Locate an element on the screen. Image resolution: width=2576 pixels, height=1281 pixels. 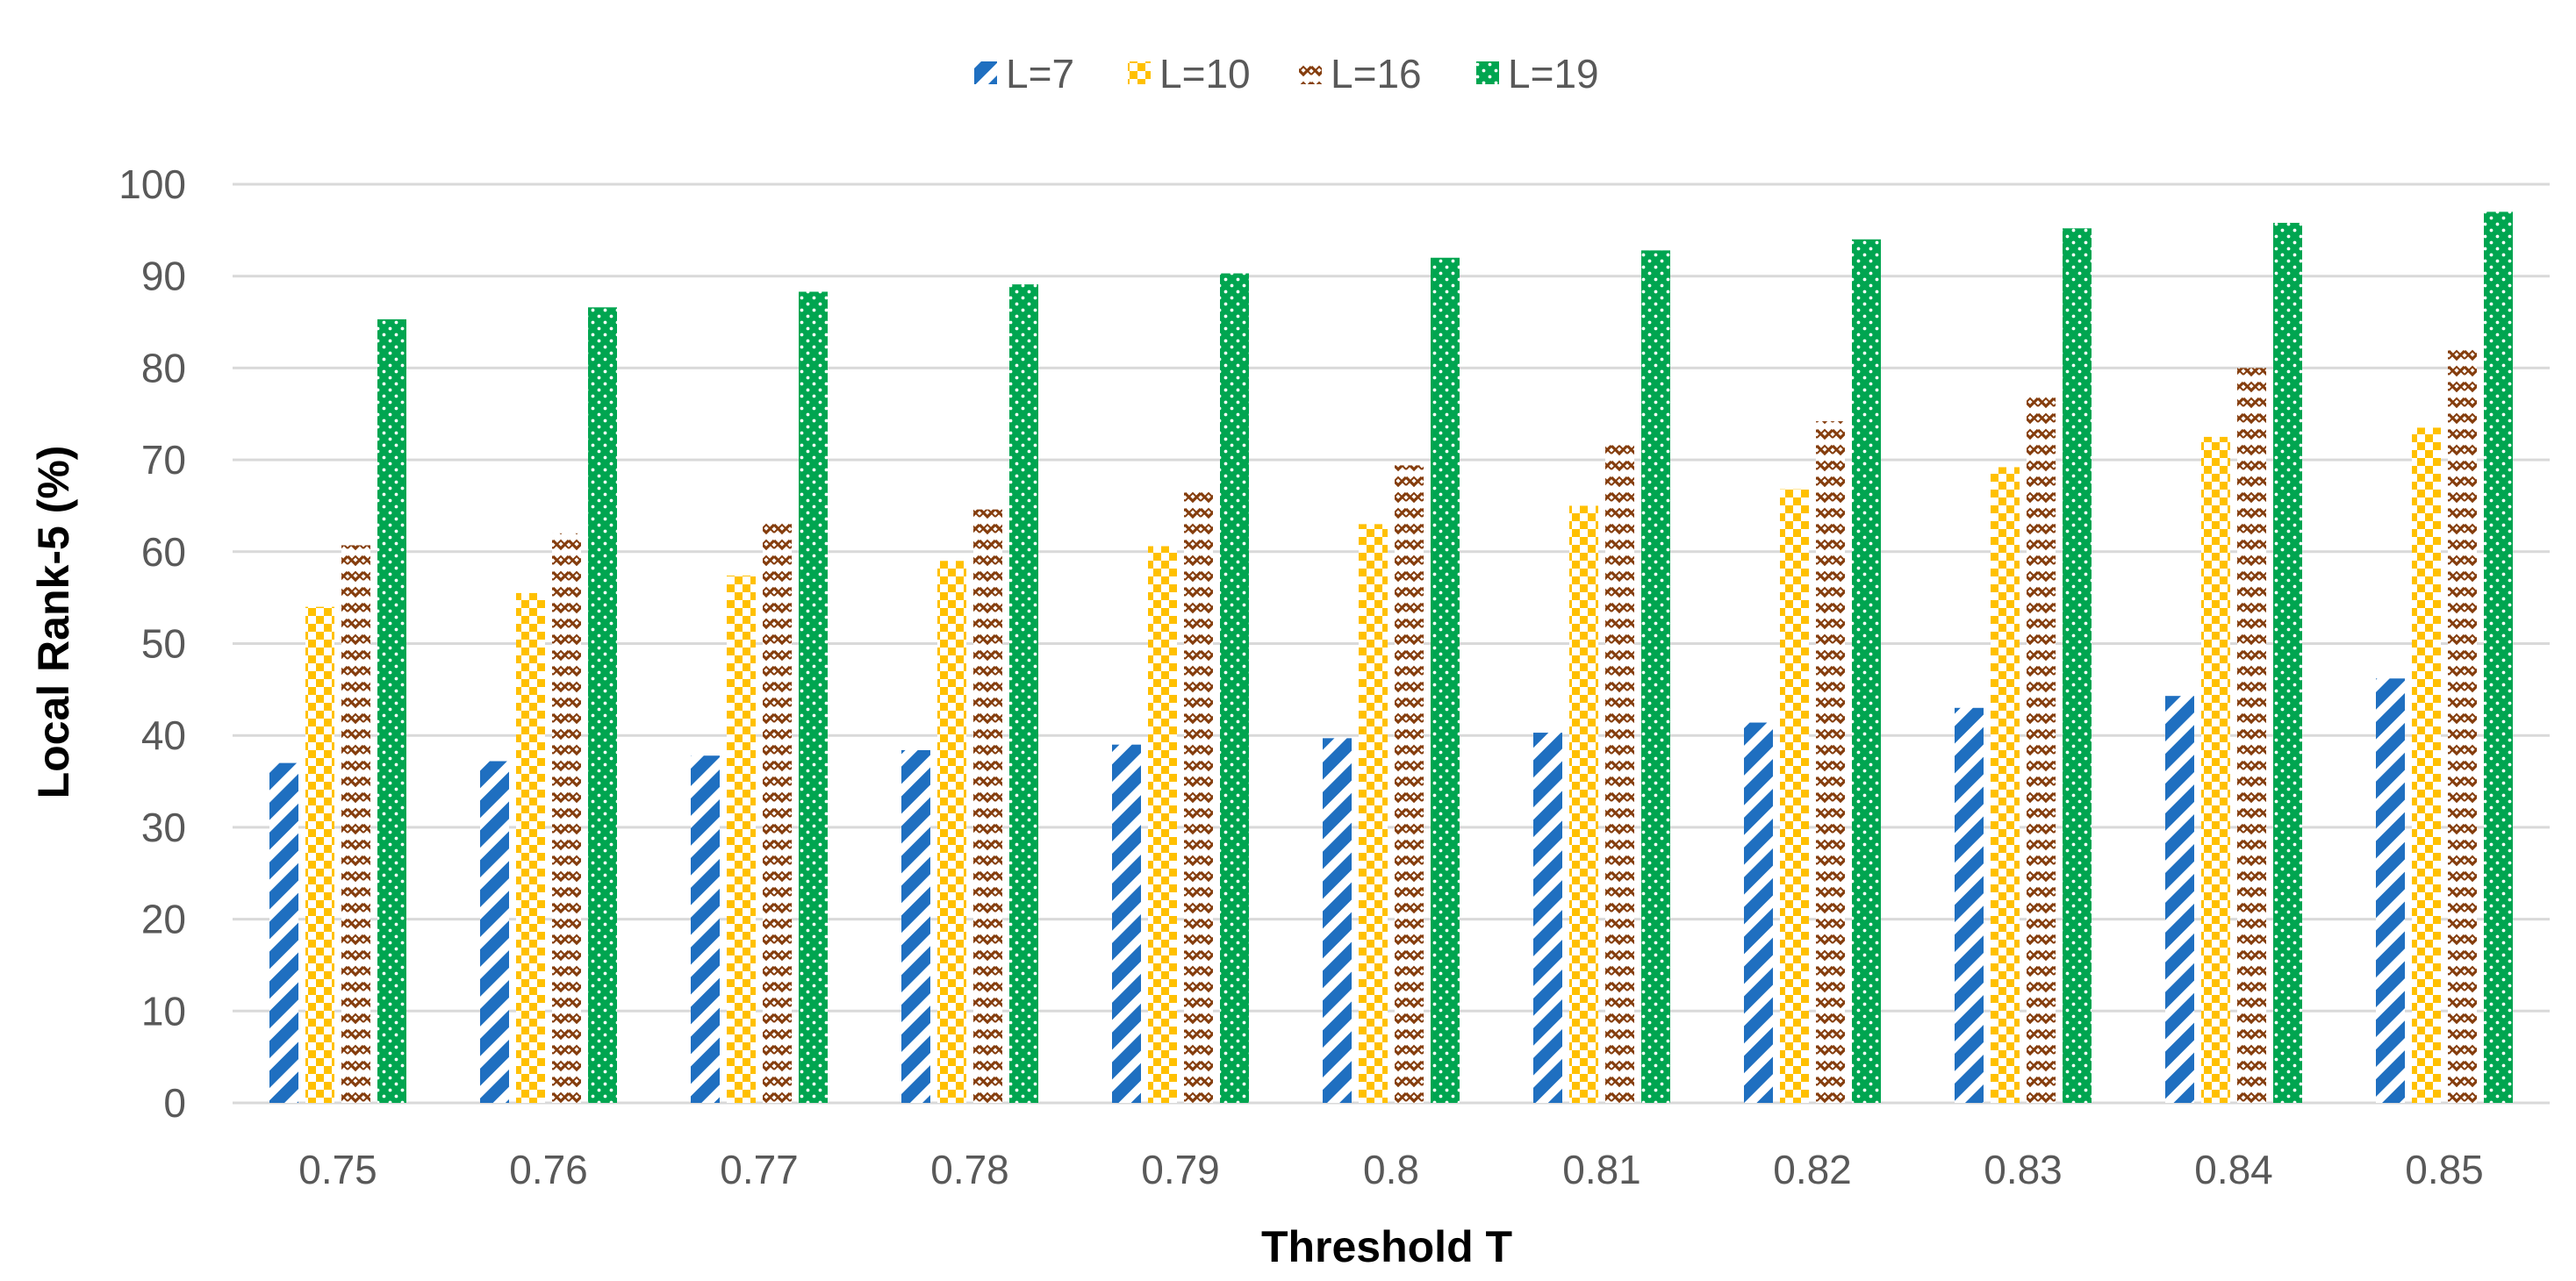
legend-label: L=10 is located at coordinates (1205, 74).